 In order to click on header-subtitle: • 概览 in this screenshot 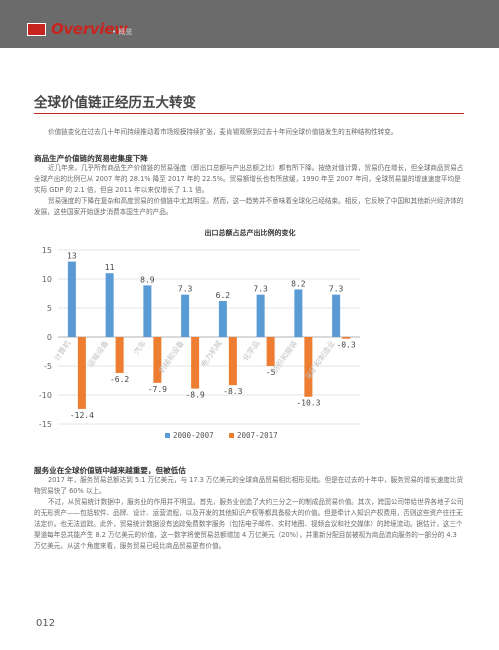, I will do `click(122, 32)`.